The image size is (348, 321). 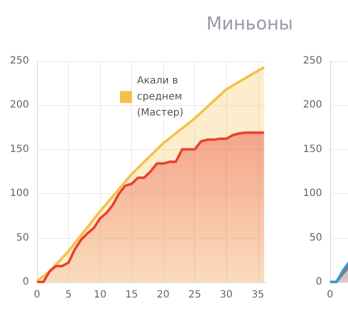 I want to click on chart-title: Миньоны, so click(x=250, y=24).